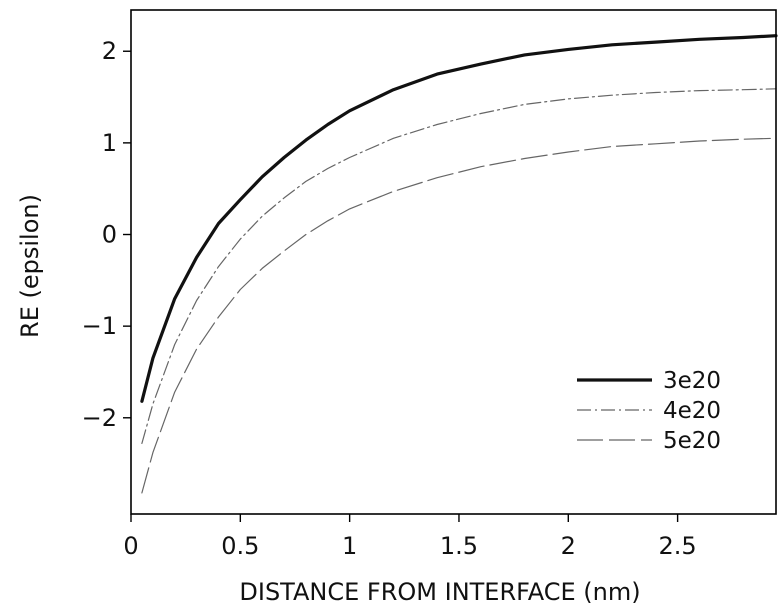 Image resolution: width=778 pixels, height=615 pixels. What do you see at coordinates (130, 546) in the screenshot?
I see `x-tick-label: 0` at bounding box center [130, 546].